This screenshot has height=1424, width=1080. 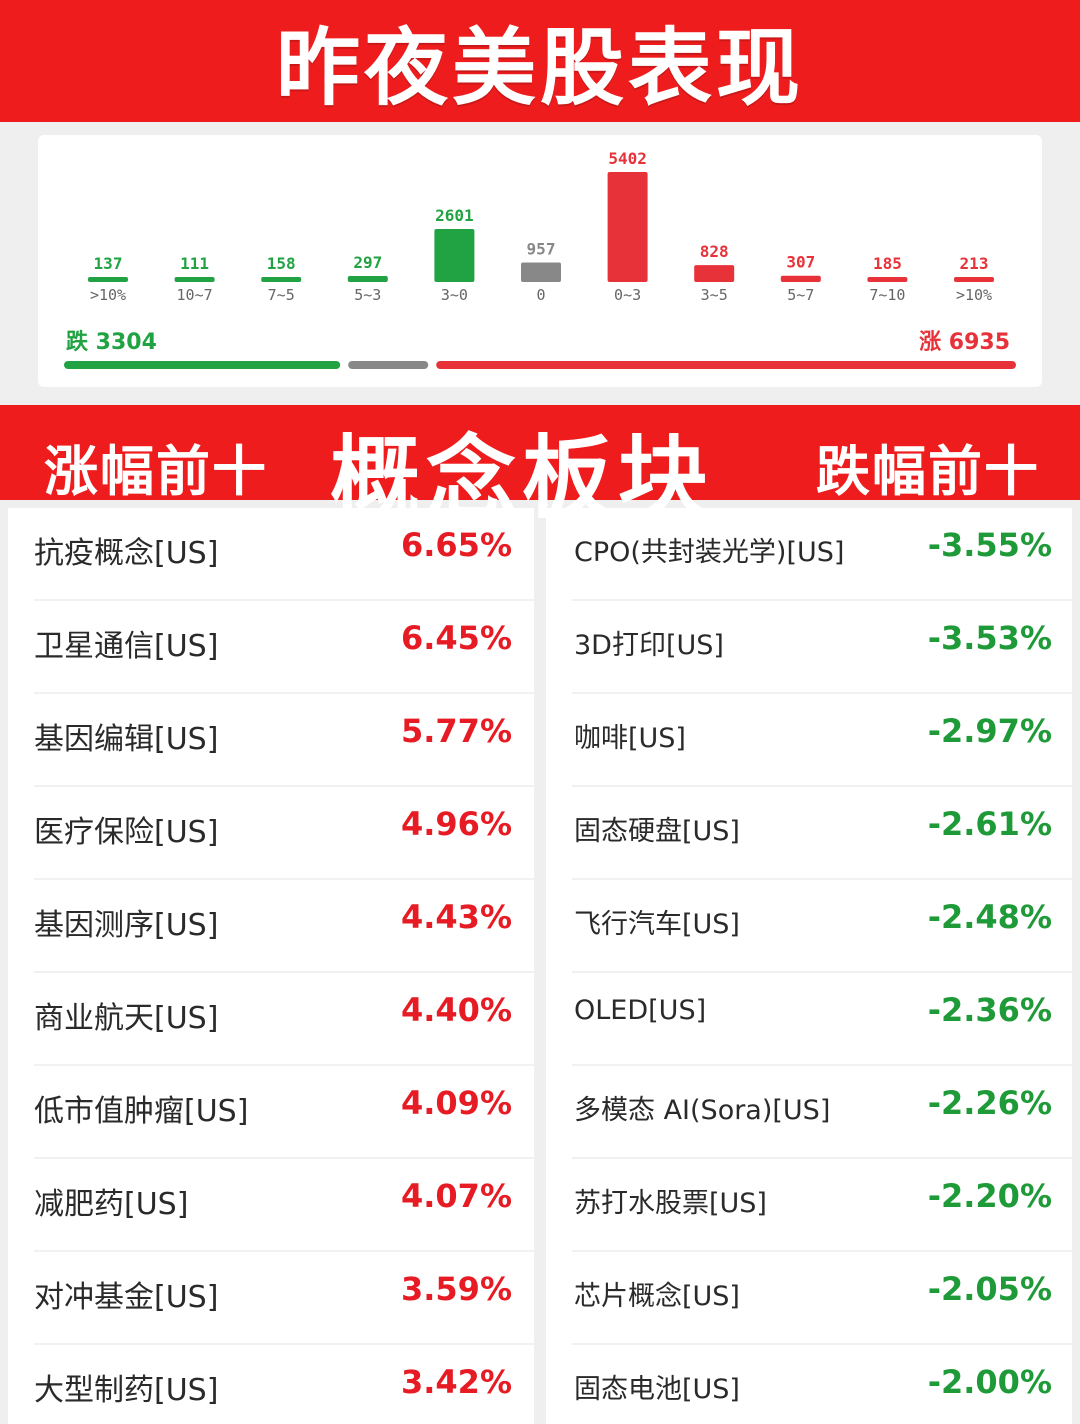 I want to click on bar-value-label: 185, so click(x=887, y=263).